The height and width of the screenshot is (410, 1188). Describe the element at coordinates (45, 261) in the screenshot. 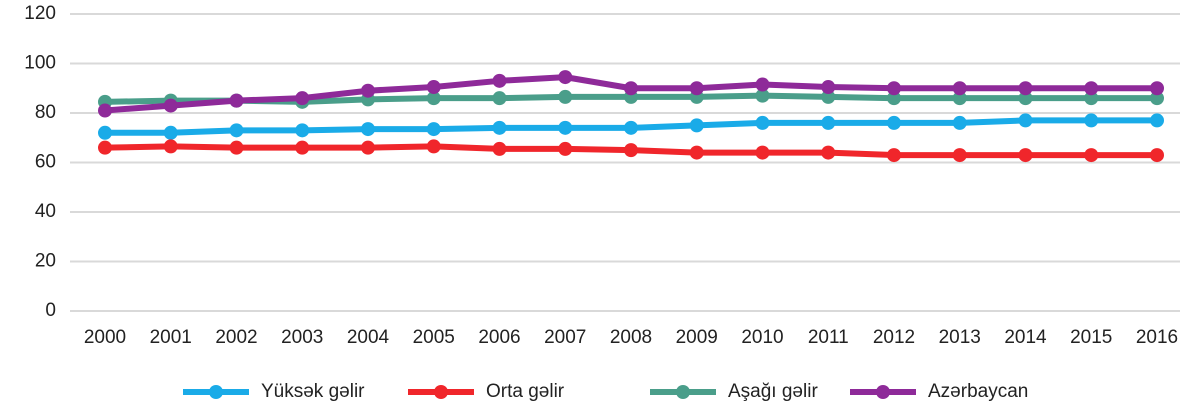

I see `y-tick-label: 20` at that location.